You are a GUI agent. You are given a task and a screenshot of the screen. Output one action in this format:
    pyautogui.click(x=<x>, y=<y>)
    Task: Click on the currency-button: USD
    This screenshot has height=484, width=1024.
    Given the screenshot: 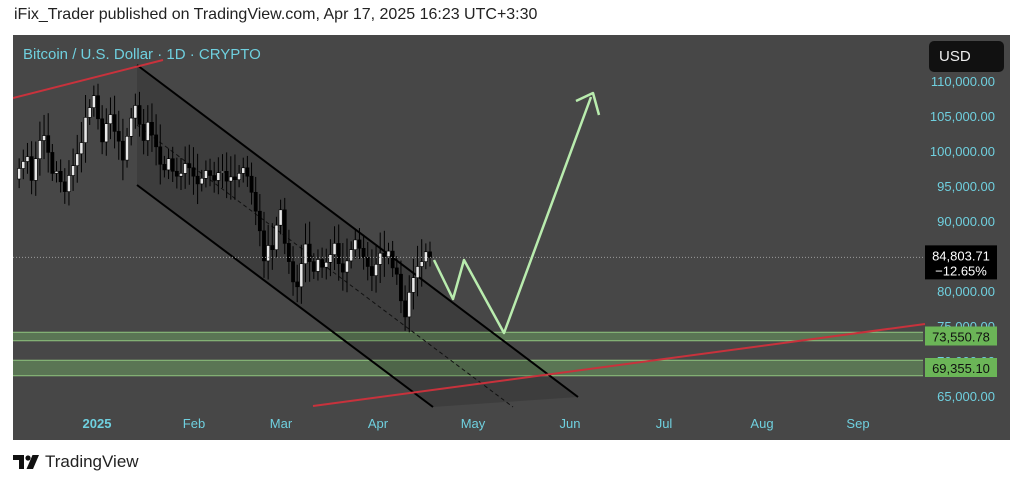 What is the action you would take?
    pyautogui.click(x=966, y=56)
    